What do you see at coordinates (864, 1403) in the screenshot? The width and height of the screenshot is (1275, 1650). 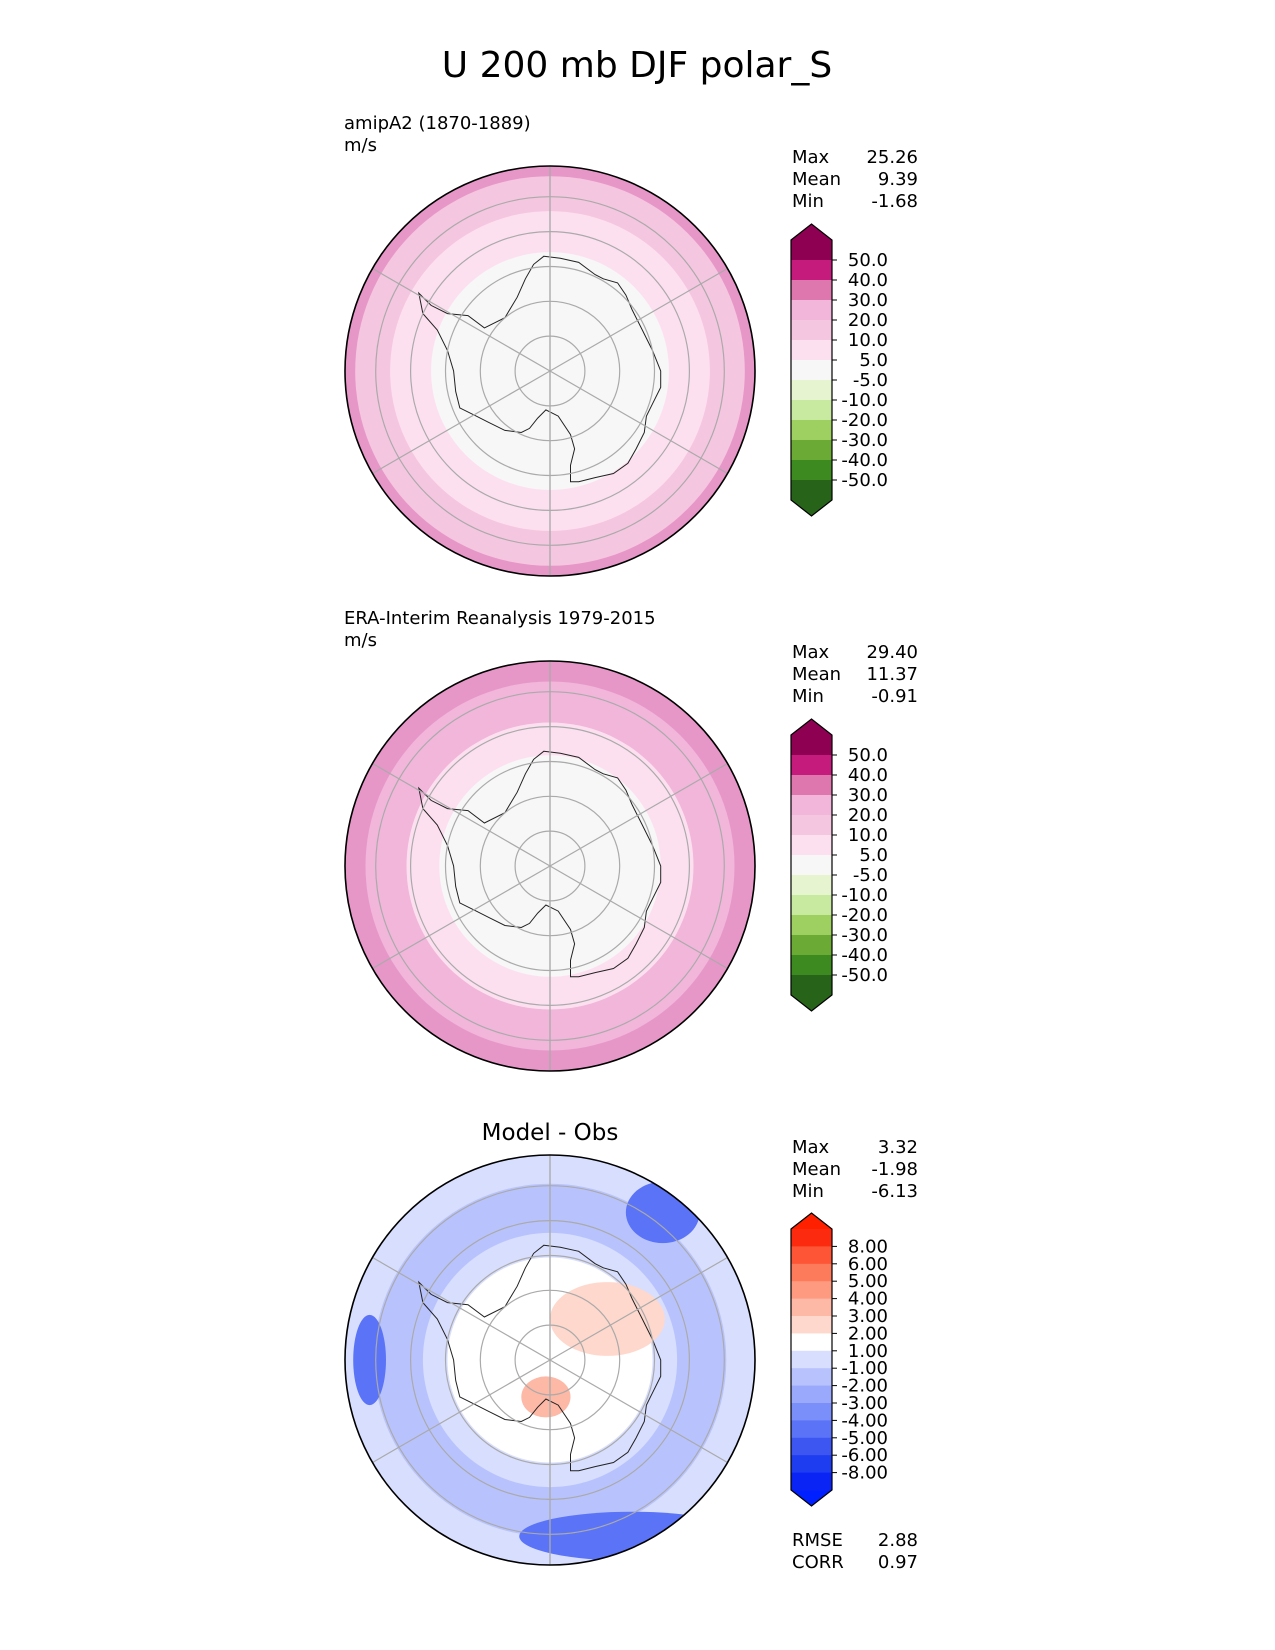 I see `colorbar-tick-label: -3.00` at bounding box center [864, 1403].